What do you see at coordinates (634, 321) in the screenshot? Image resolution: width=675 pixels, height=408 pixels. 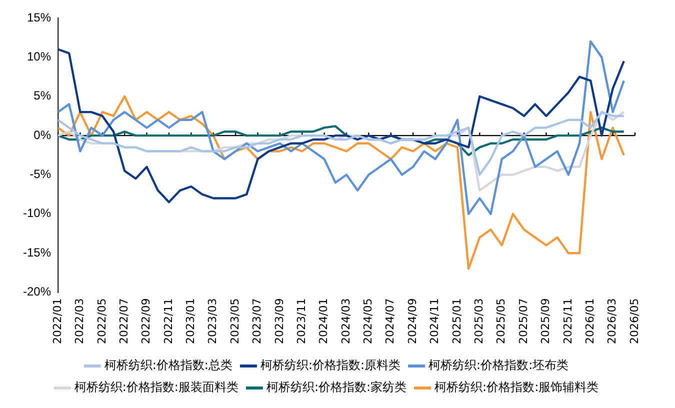 I see `x-tick-label: 2026/05` at bounding box center [634, 321].